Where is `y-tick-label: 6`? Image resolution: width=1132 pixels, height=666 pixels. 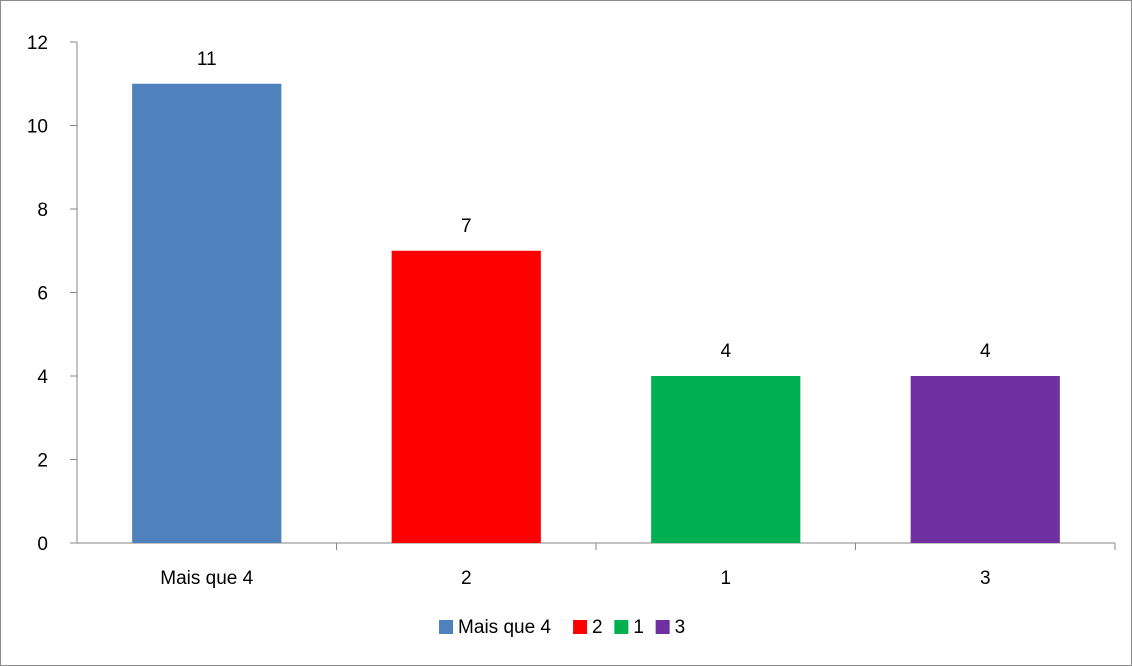
y-tick-label: 6 is located at coordinates (42, 294).